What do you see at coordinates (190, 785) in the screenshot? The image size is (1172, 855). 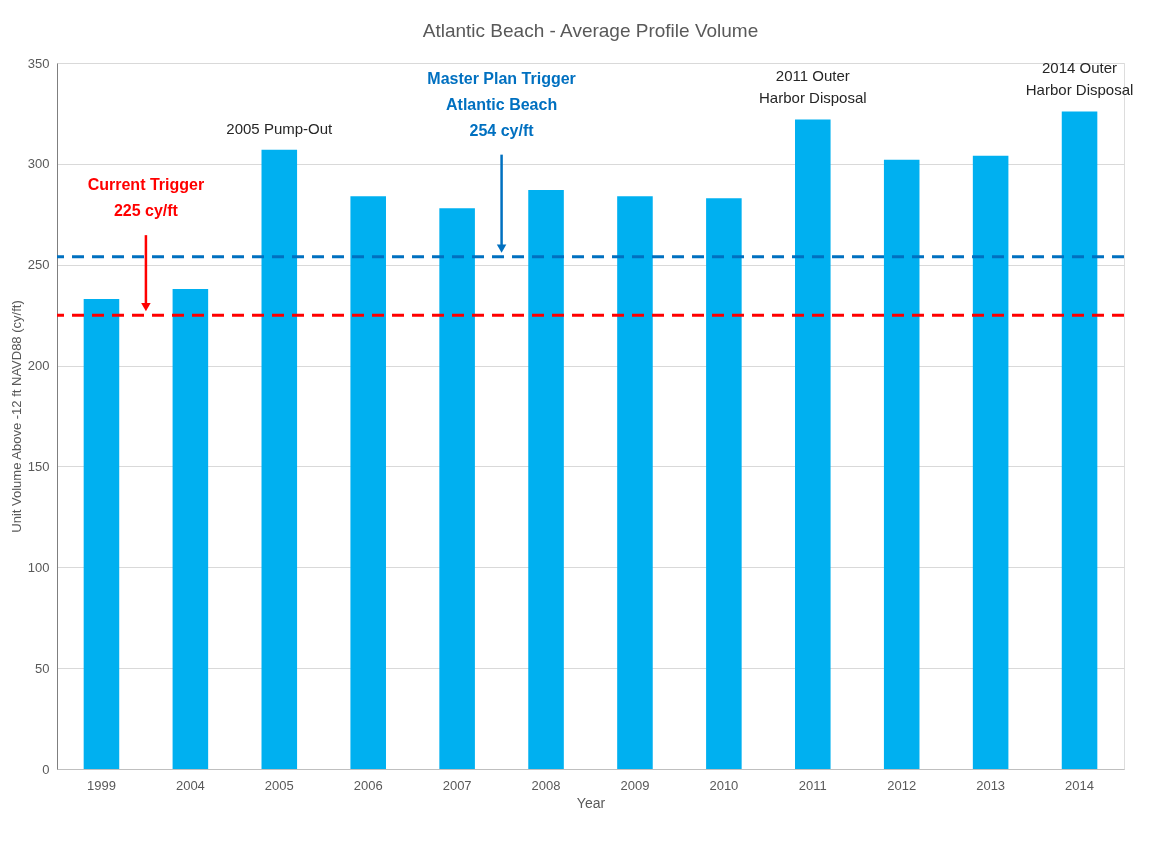 I see `x-tick-label: 2004` at bounding box center [190, 785].